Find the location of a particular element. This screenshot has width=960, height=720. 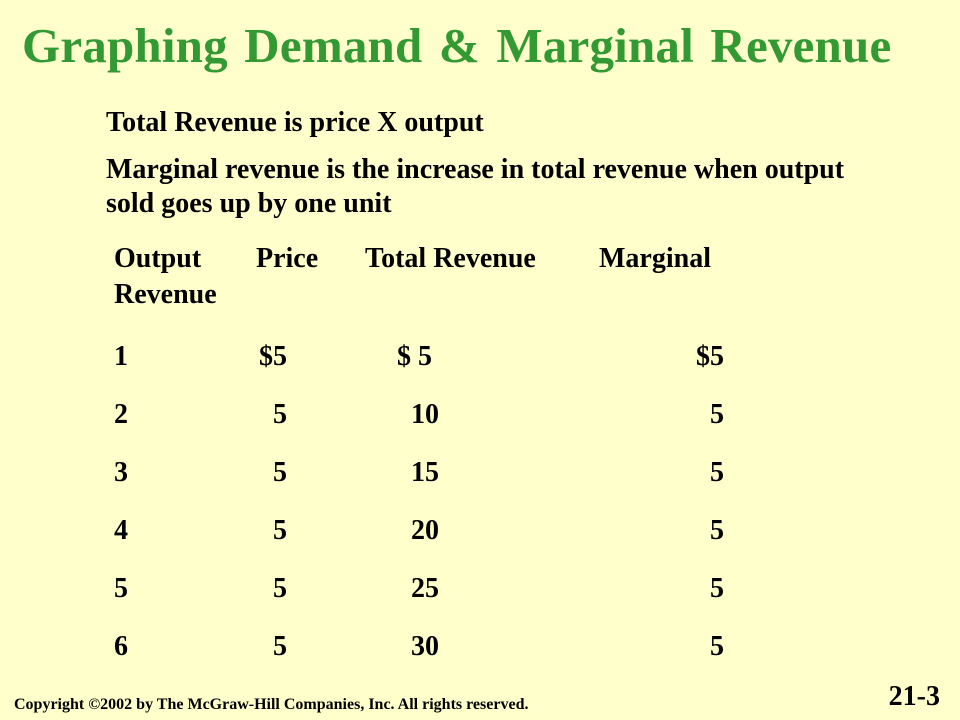

cell-output: 4 is located at coordinates (121, 530).